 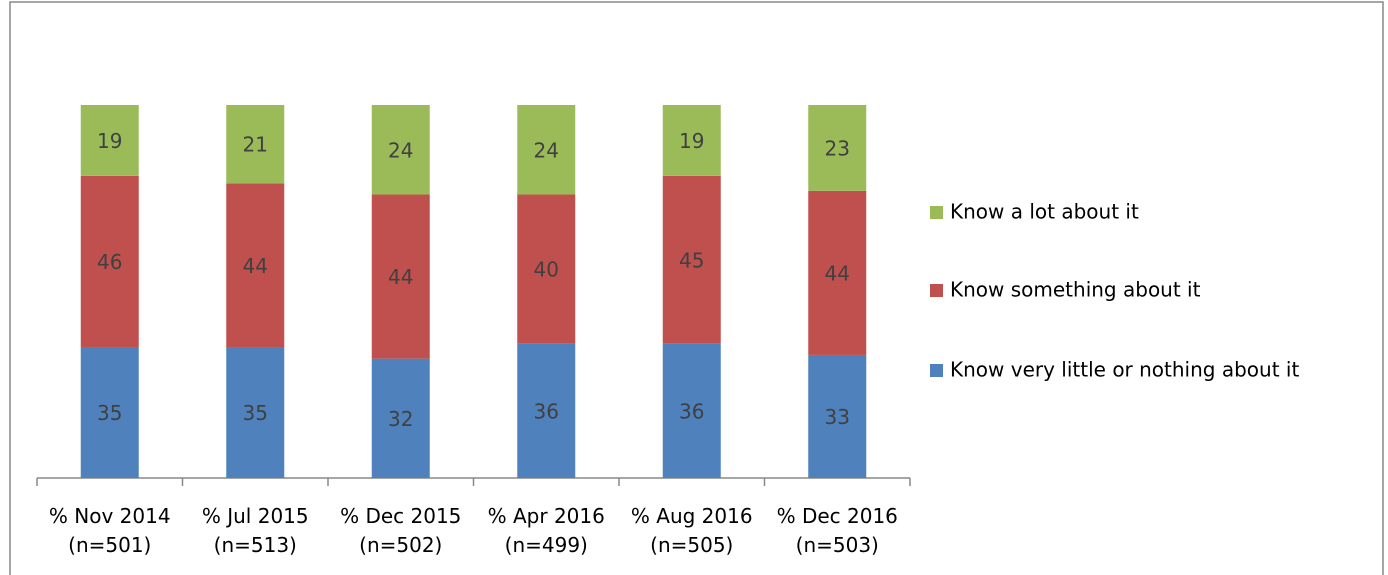 I want to click on data-label: 45, so click(x=691, y=260).